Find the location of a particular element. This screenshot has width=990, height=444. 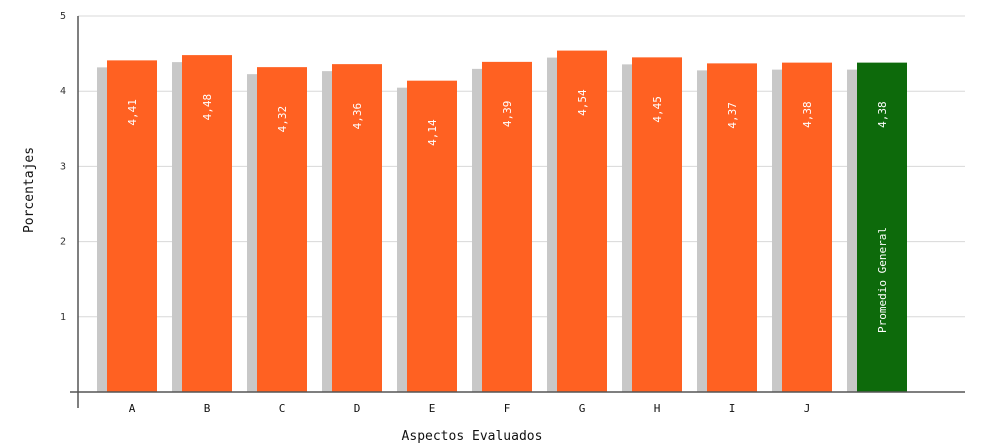

y-tick-label: 3 is located at coordinates (63, 166).